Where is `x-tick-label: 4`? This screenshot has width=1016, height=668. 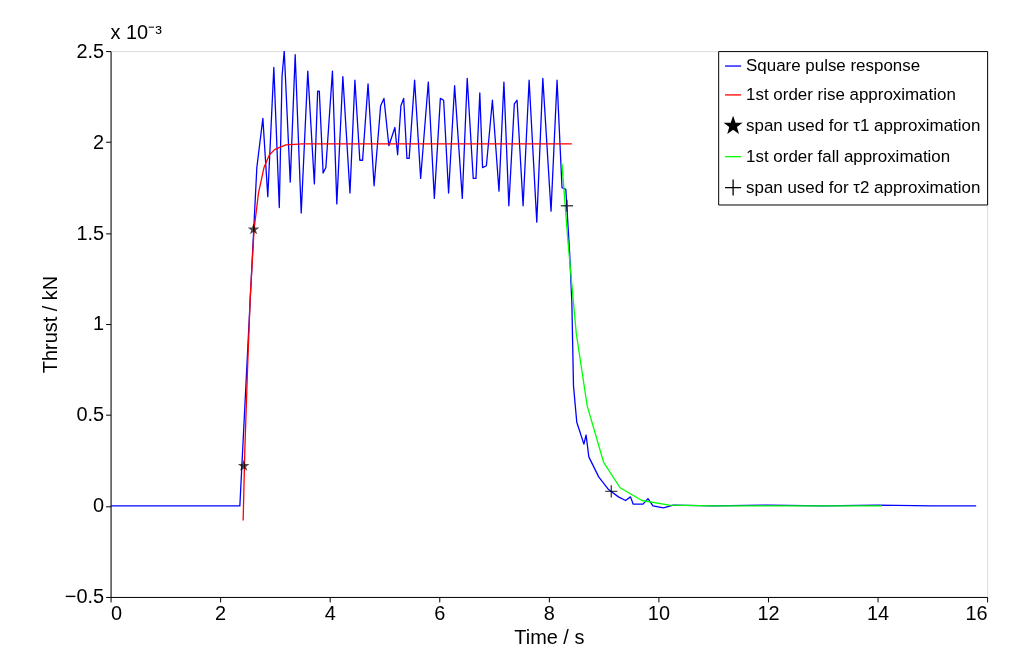
x-tick-label: 4 is located at coordinates (330, 613).